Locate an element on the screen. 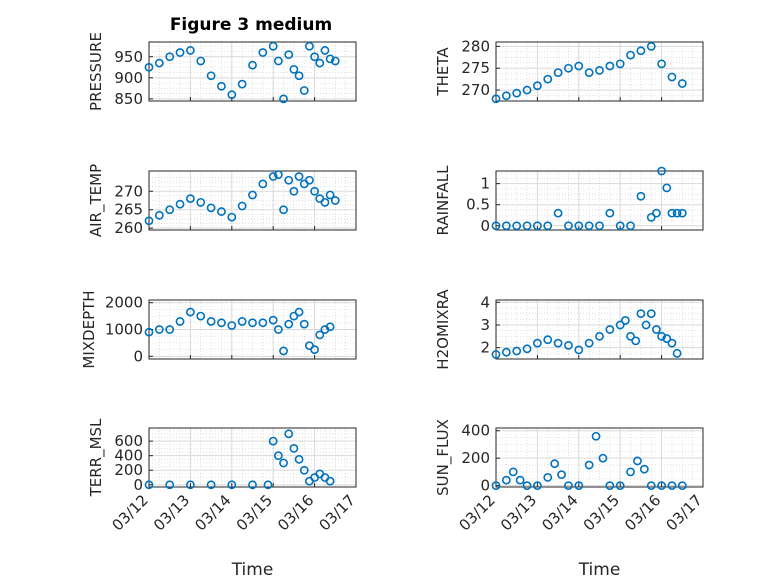 This screenshot has width=778, height=583. y-tick-label: 2 is located at coordinates (485, 348).